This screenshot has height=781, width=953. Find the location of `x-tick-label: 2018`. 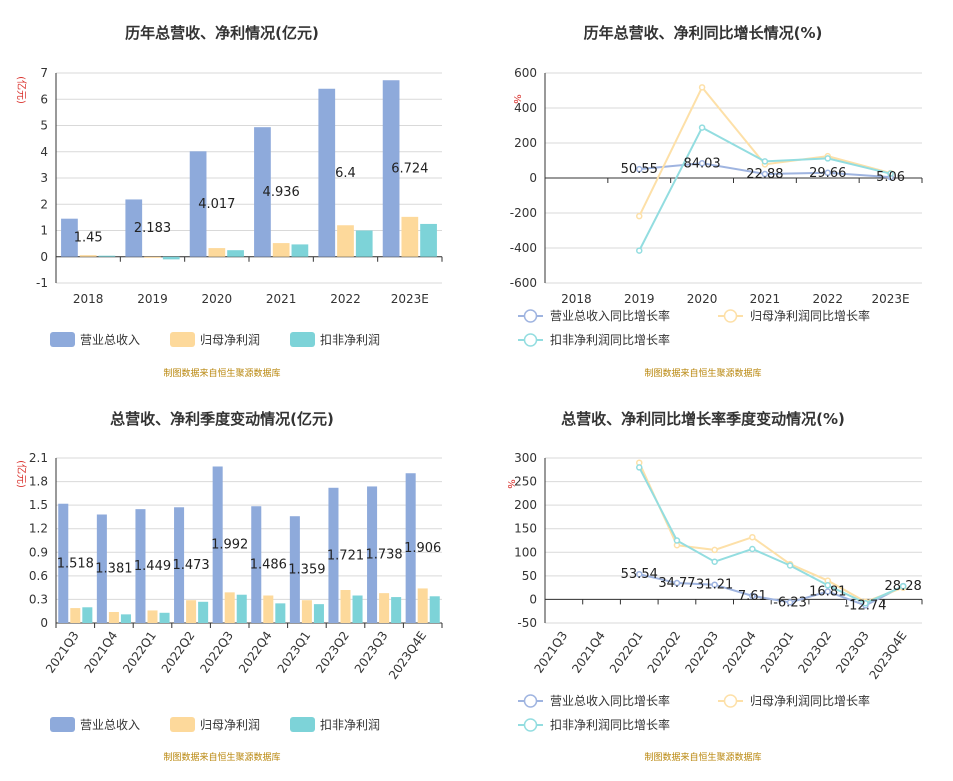

x-tick-label: 2018 is located at coordinates (88, 299).